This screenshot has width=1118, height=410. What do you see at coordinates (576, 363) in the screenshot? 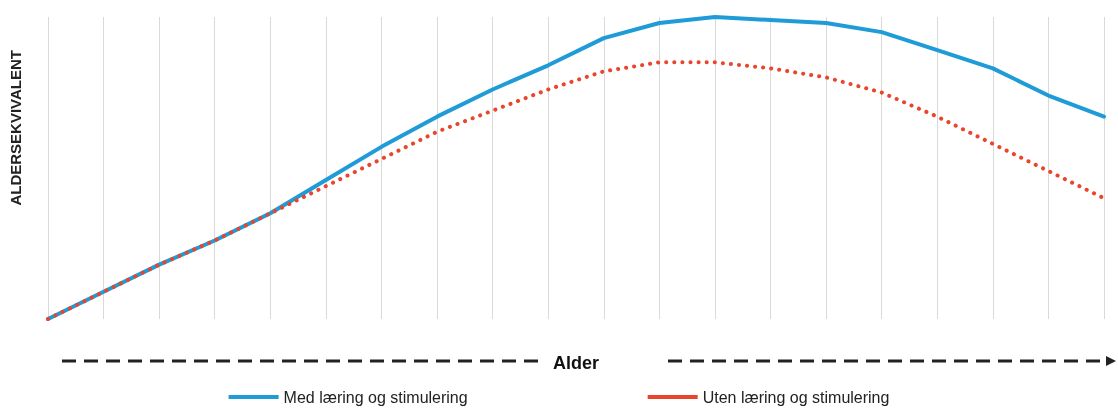
I see `x-axis-title: Alder` at bounding box center [576, 363].